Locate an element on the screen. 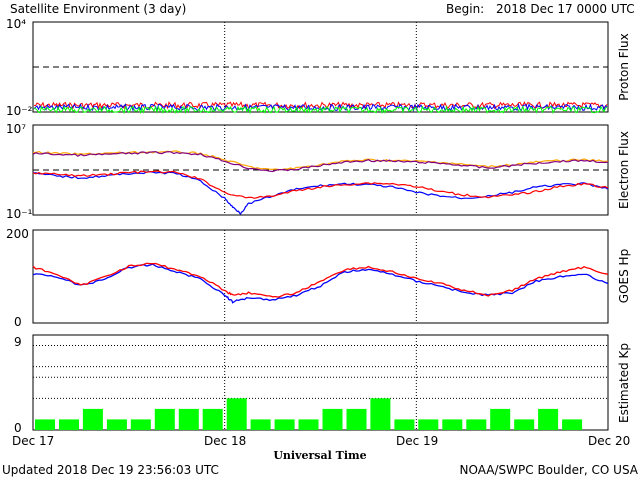 Image resolution: width=640 pixels, height=480 pixels. xtick-label: Dec 18 is located at coordinates (225, 441).